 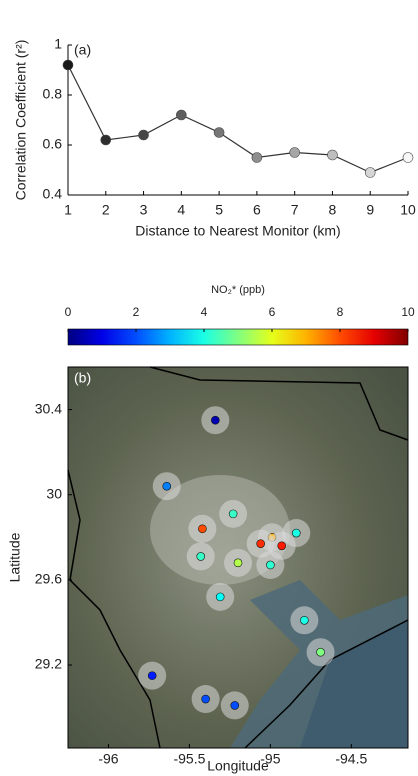 I want to click on y-tick-label: 30.4, so click(x=48, y=408).